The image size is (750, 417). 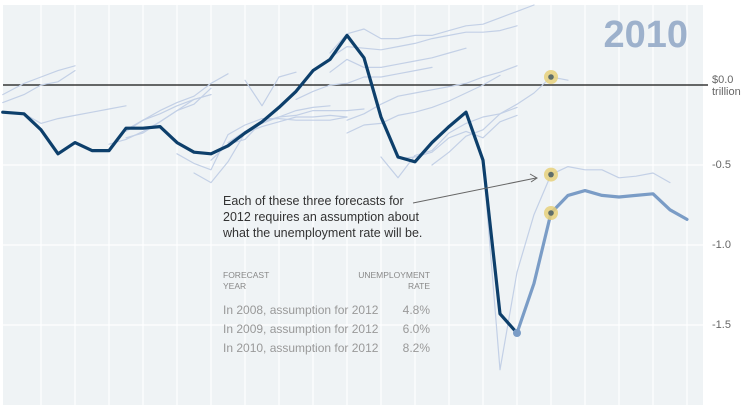 I want to click on series-line-2009-forecast, so click(x=576, y=265).